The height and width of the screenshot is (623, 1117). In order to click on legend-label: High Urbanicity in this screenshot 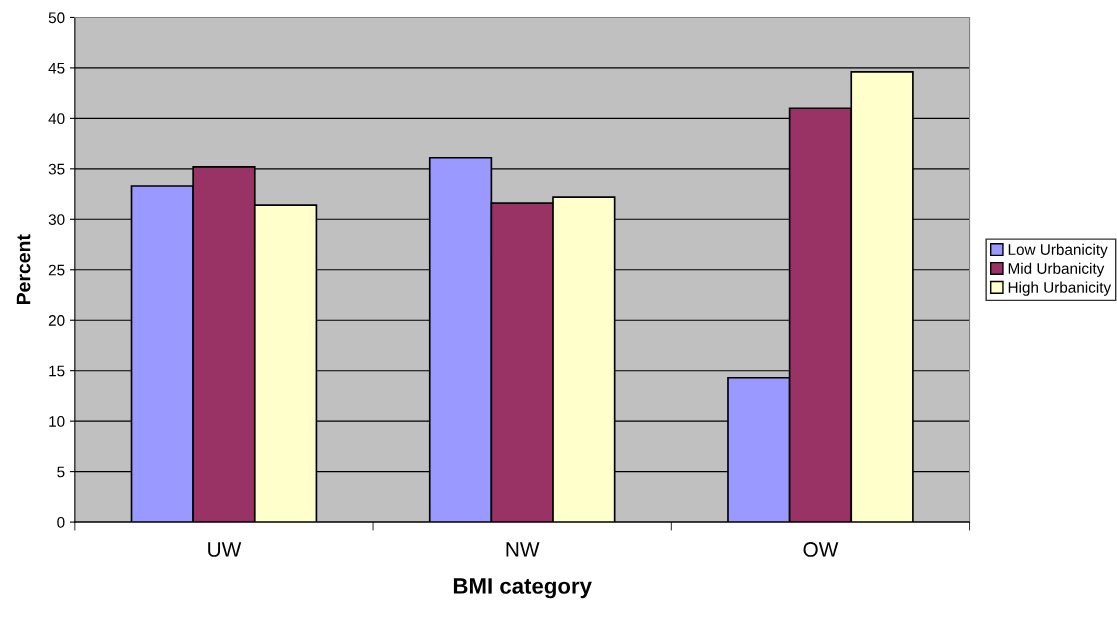, I will do `click(1060, 288)`.